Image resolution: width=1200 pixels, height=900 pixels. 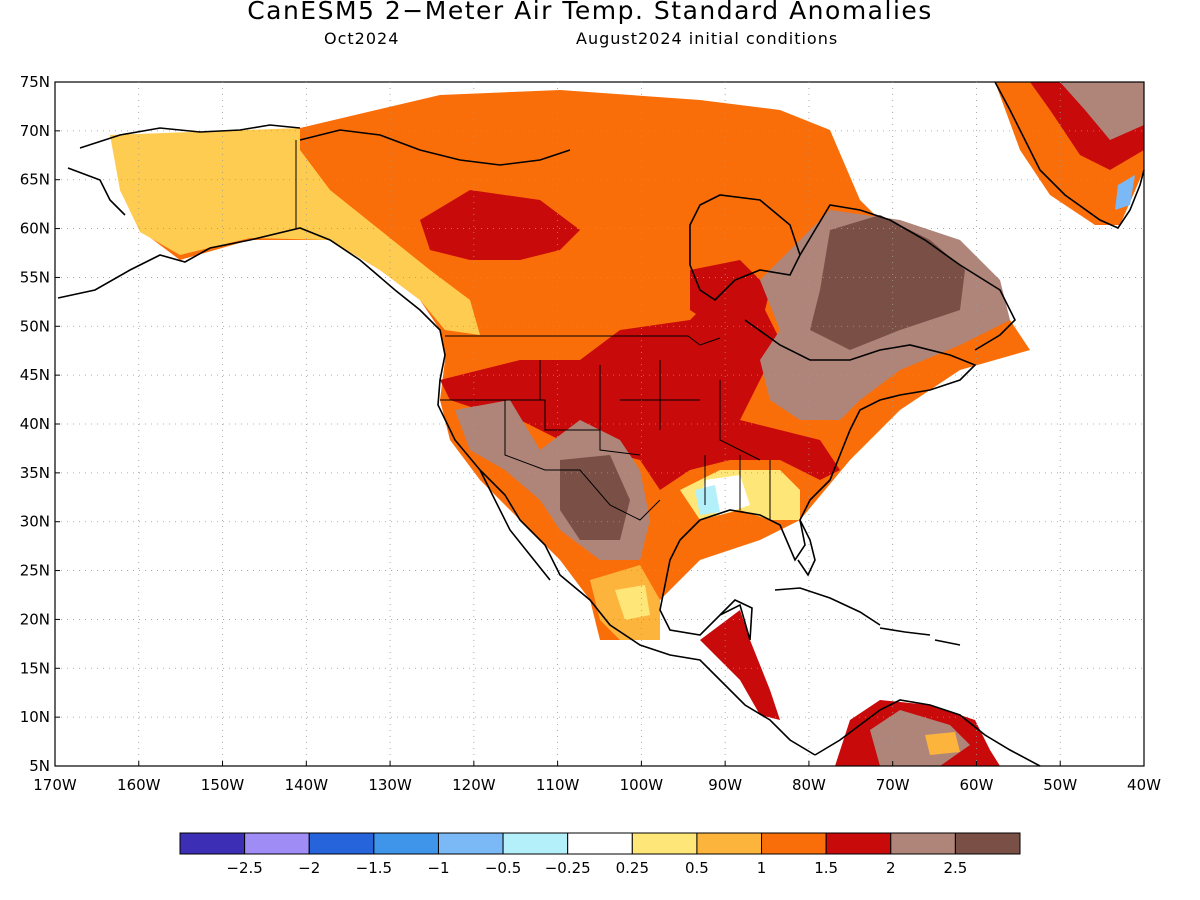 What do you see at coordinates (309, 868) in the screenshot?
I see `colorbar-label: −2` at bounding box center [309, 868].